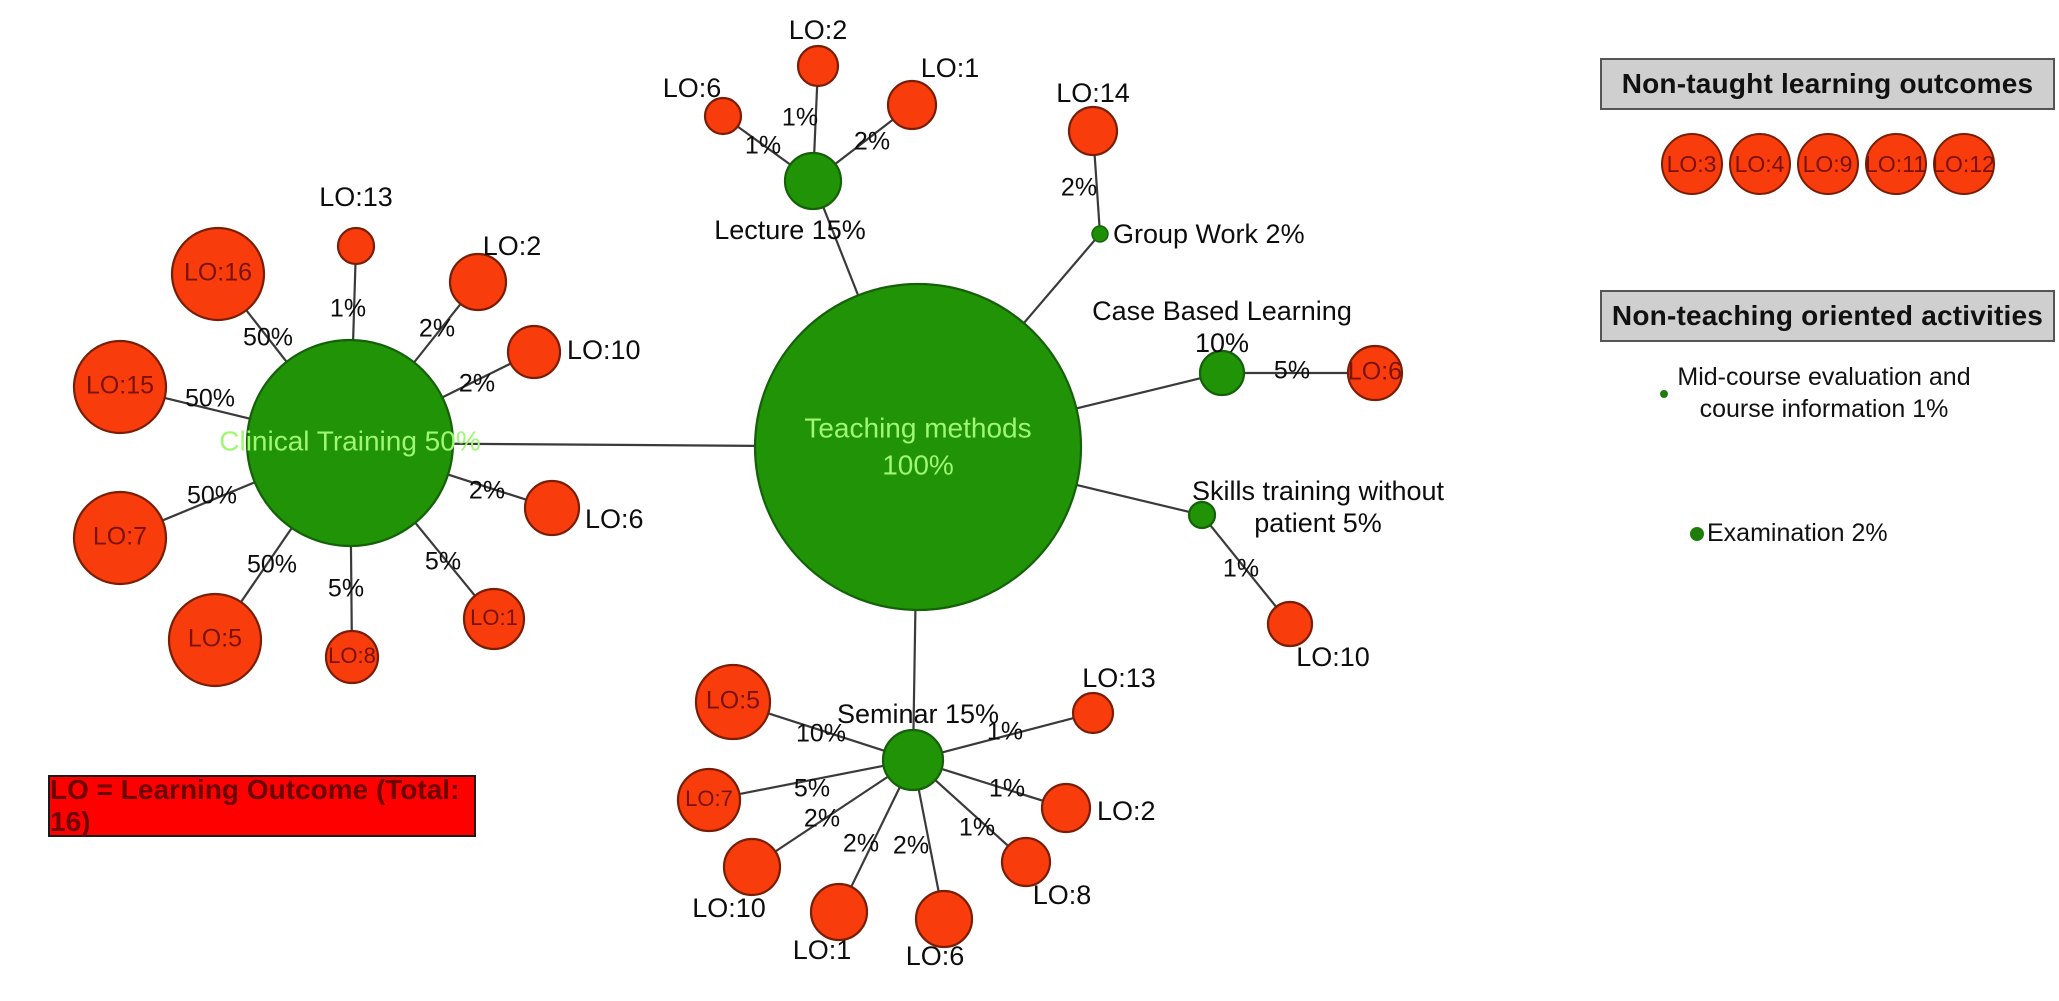  Describe the element at coordinates (1222, 373) in the screenshot. I see `node-case-based-learning` at that location.